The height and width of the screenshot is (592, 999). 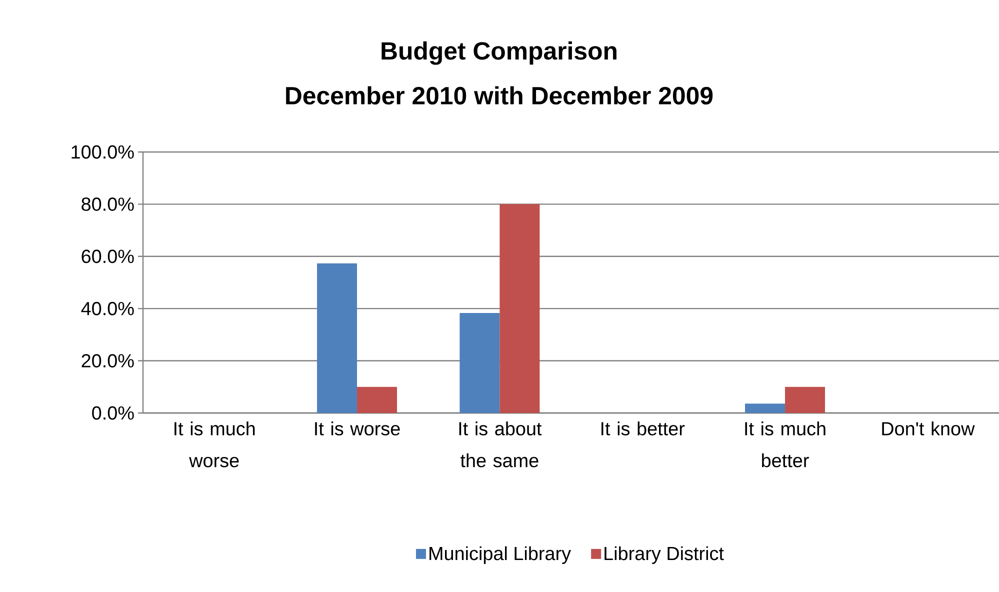 I want to click on chart-subtitle: December 2010 with December 2009, so click(x=499, y=95).